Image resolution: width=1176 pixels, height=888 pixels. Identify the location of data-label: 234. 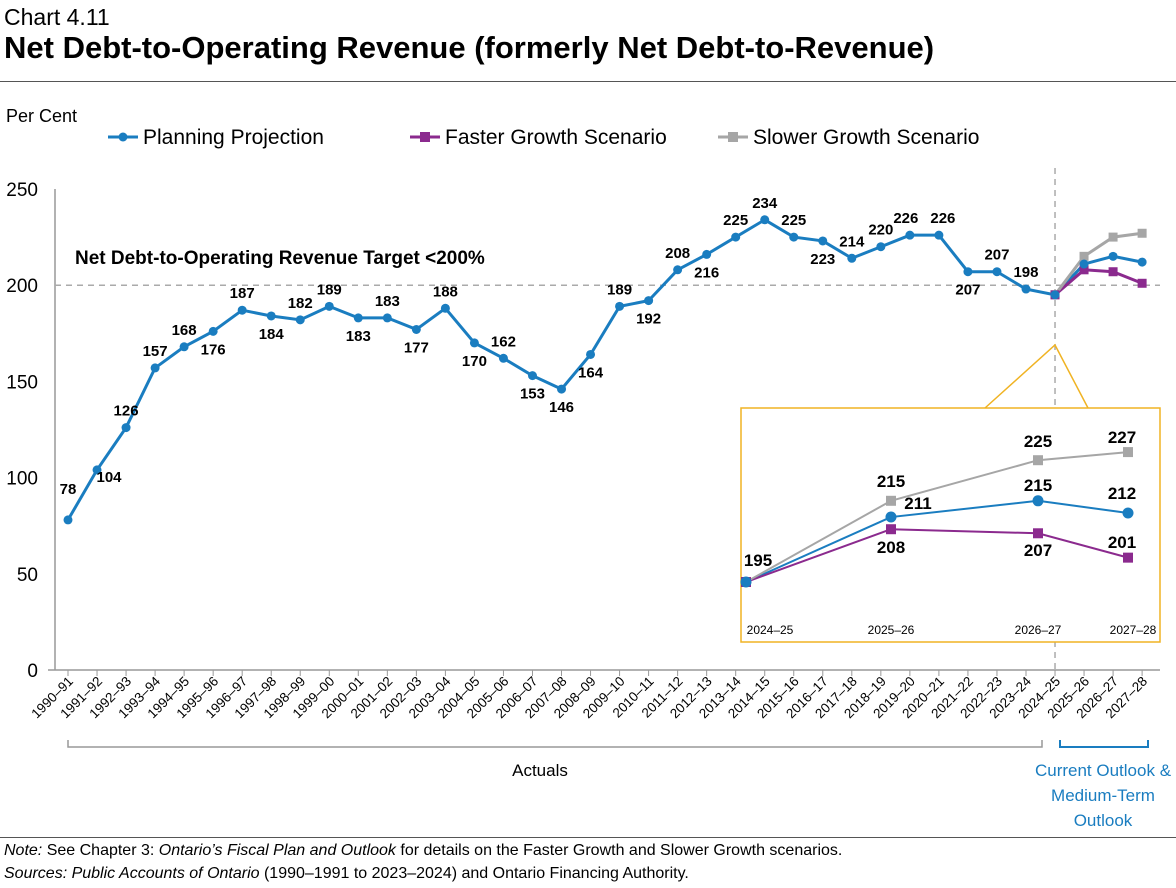
(765, 203).